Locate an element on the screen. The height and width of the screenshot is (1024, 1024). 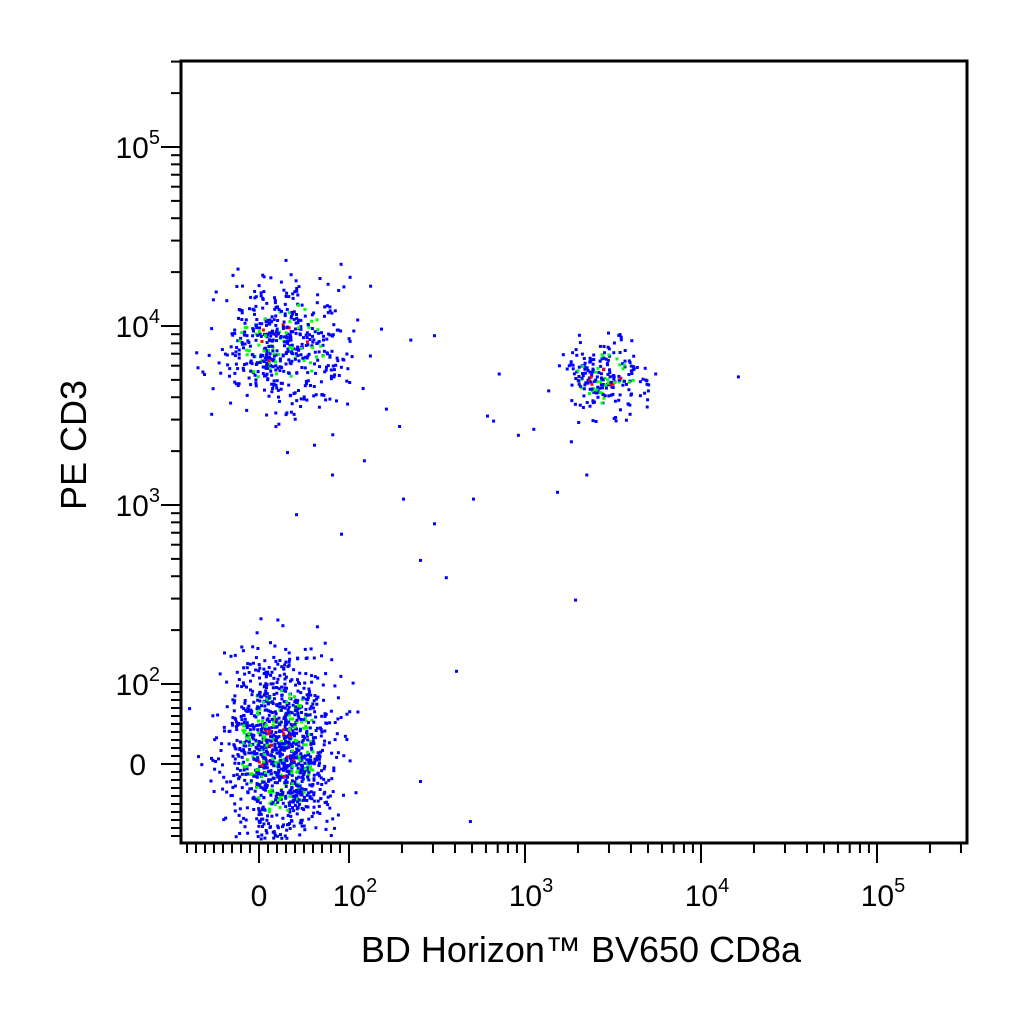
y-axis-title: PE CD3 is located at coordinates (73, 445).